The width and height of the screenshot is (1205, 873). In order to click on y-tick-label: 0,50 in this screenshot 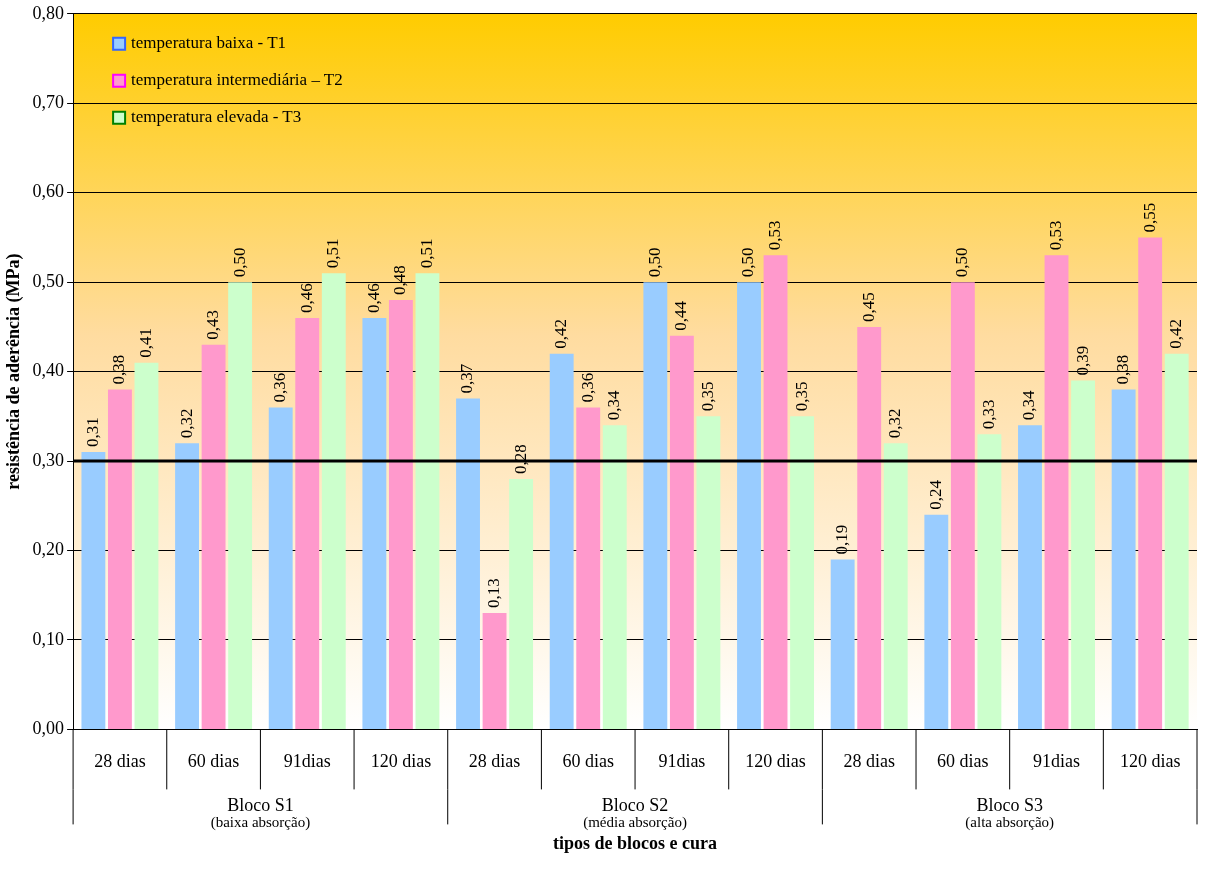, I will do `click(48, 280)`.